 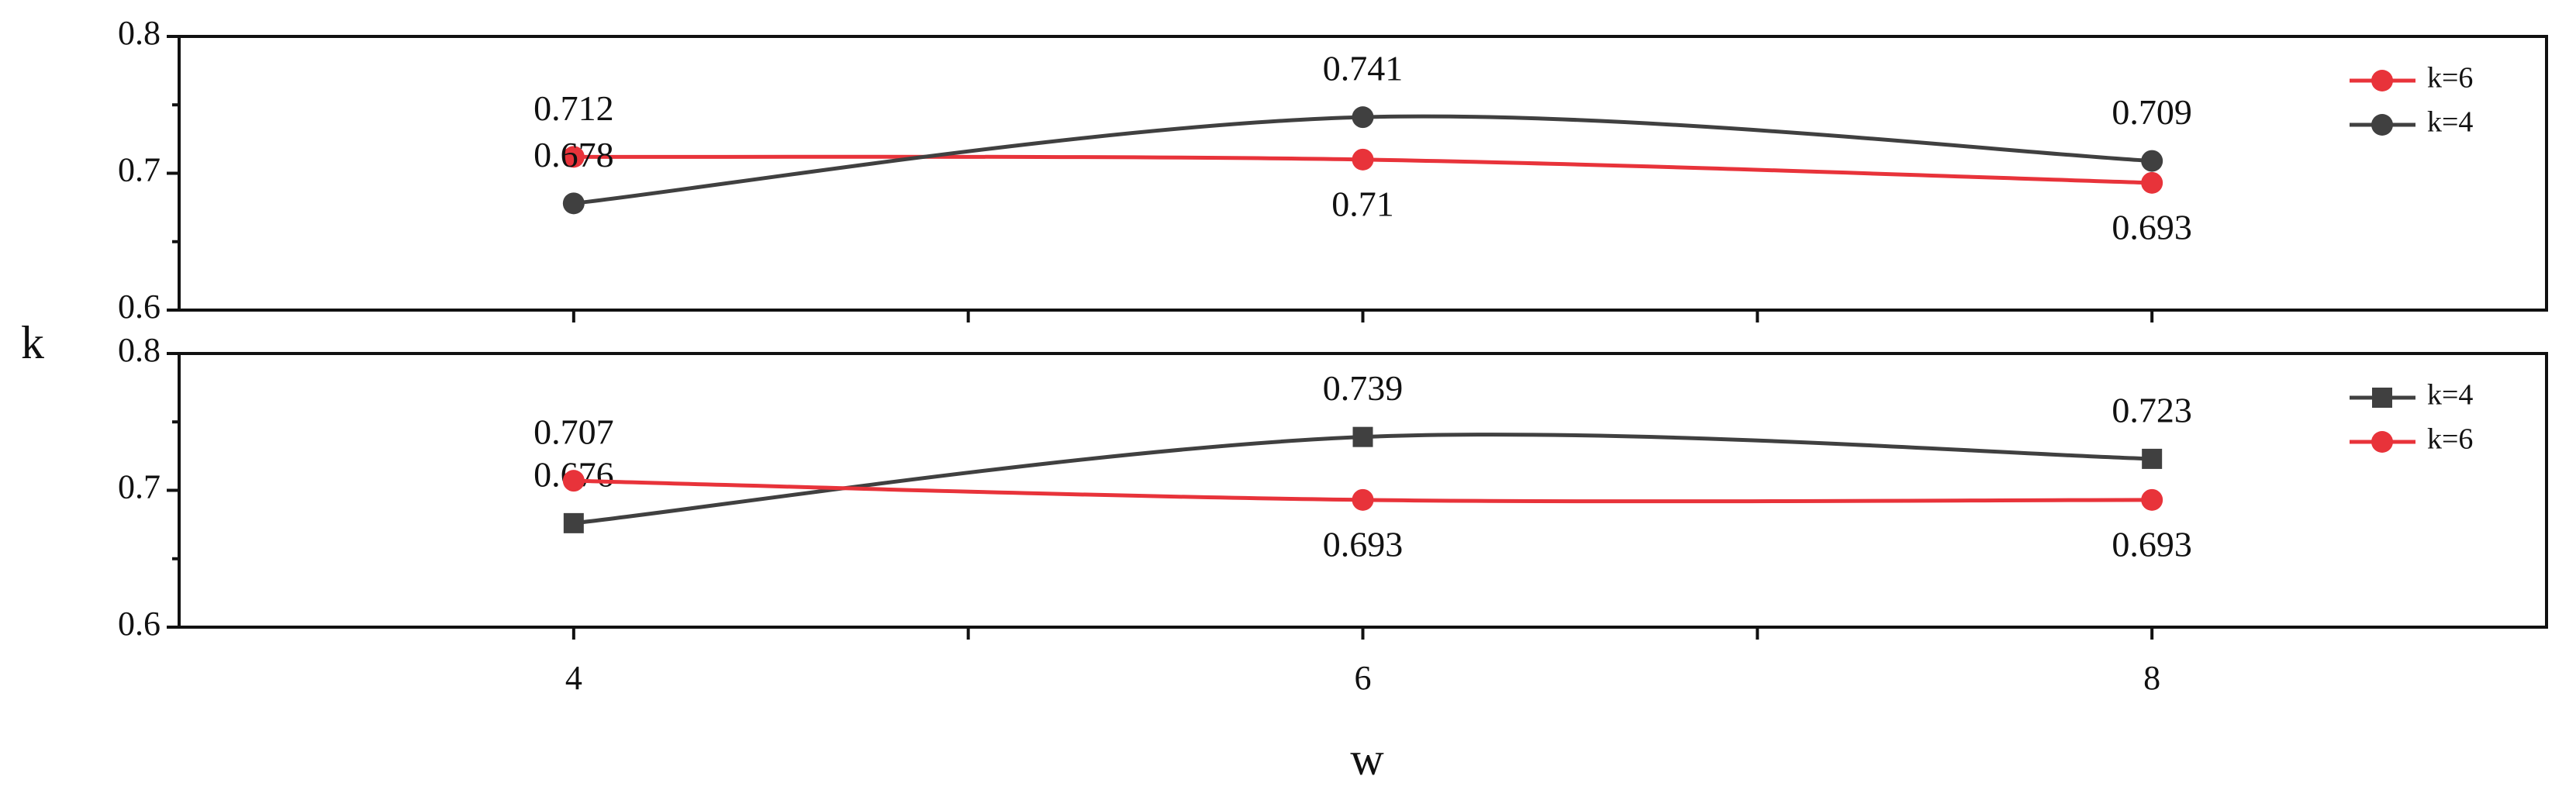 I want to click on data-label: 0.678, so click(x=574, y=154).